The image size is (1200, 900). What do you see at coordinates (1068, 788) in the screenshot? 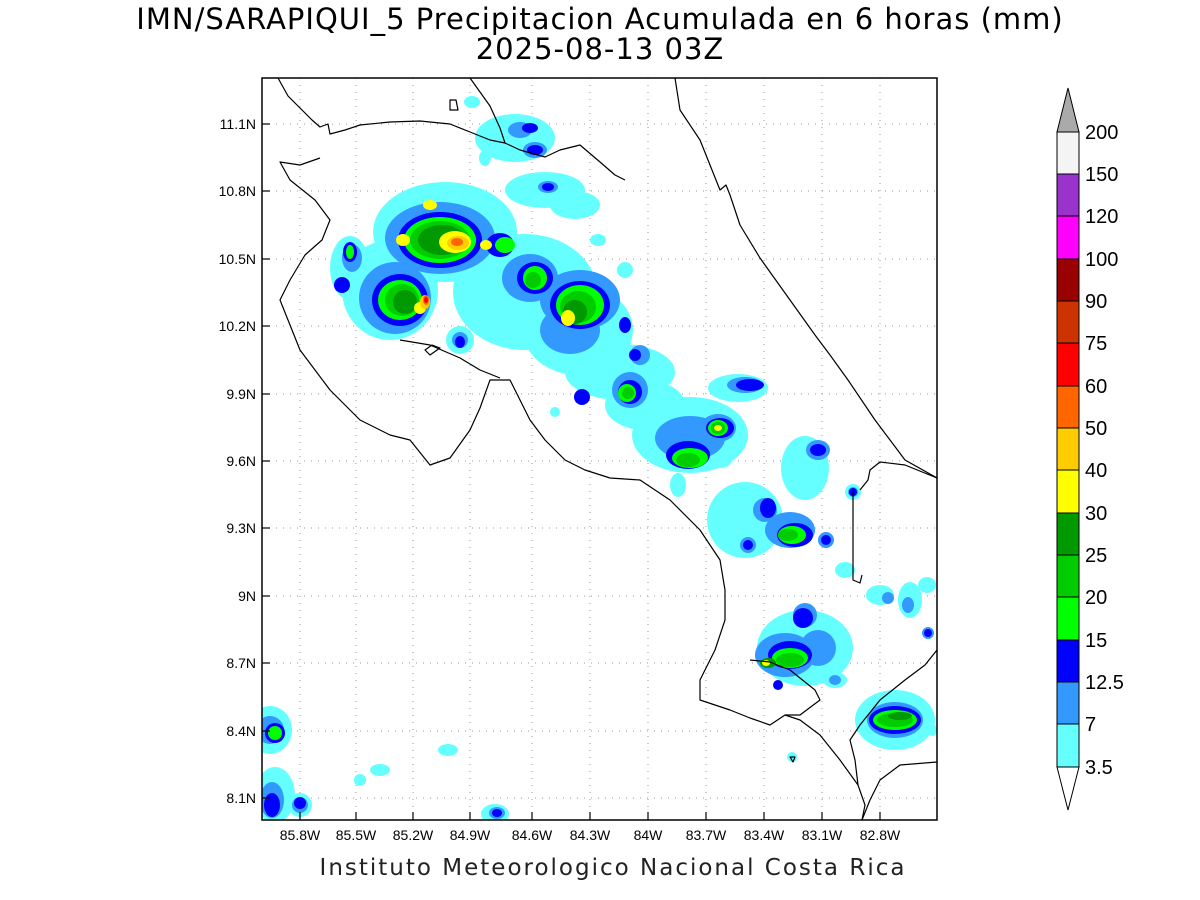
I see `colorbar-bottom-arrow` at bounding box center [1068, 788].